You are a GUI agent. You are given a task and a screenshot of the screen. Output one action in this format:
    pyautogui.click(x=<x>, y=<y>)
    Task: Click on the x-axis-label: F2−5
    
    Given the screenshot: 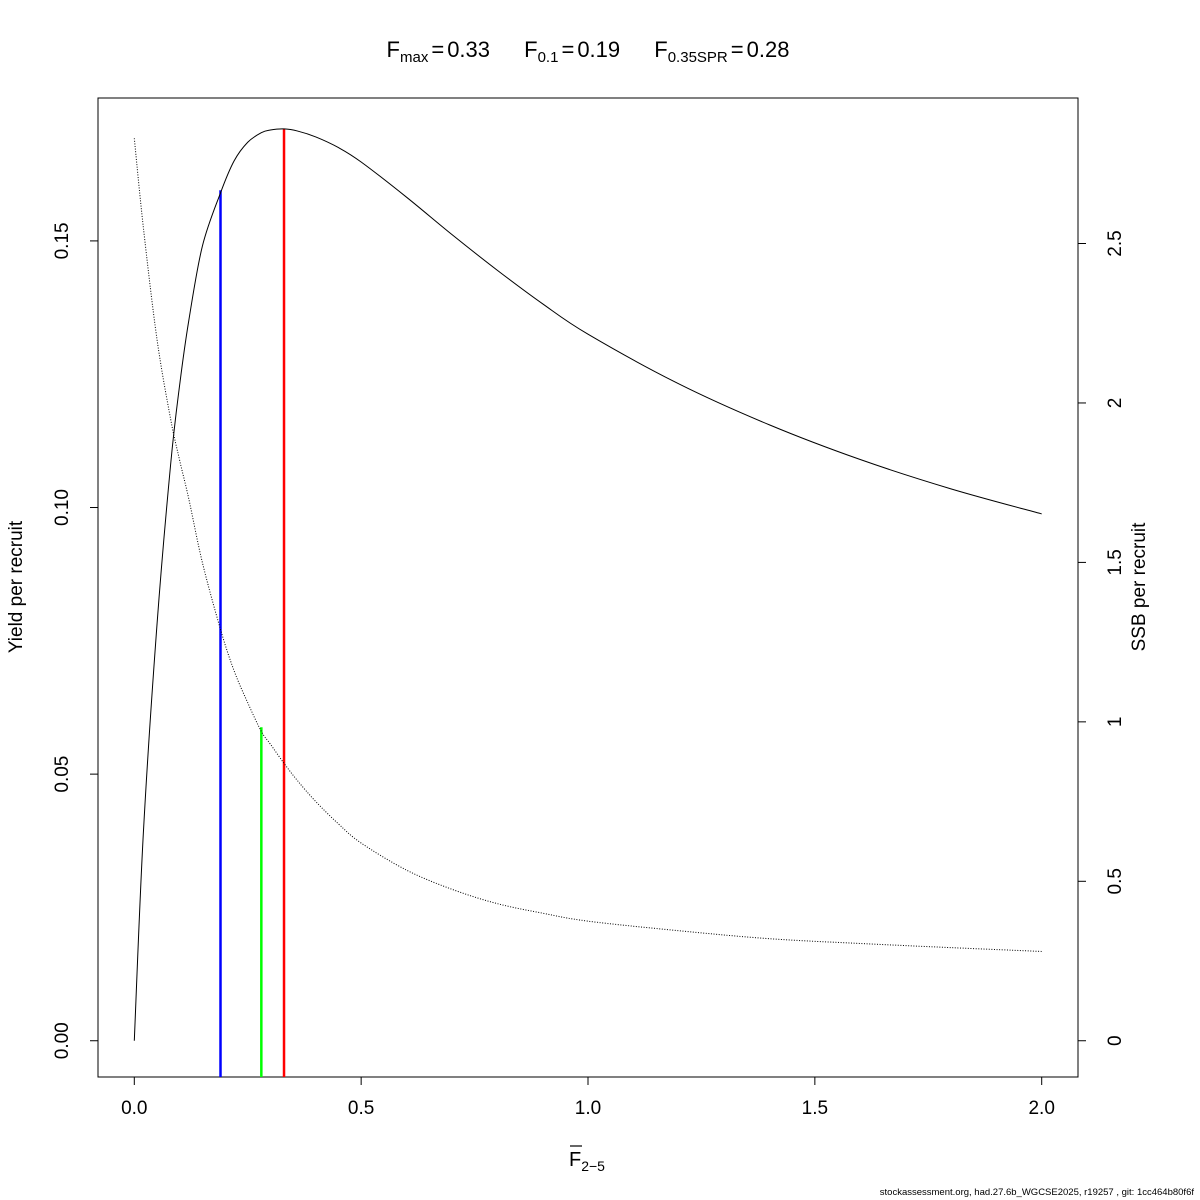 What is the action you would take?
    pyautogui.click(x=587, y=1159)
    